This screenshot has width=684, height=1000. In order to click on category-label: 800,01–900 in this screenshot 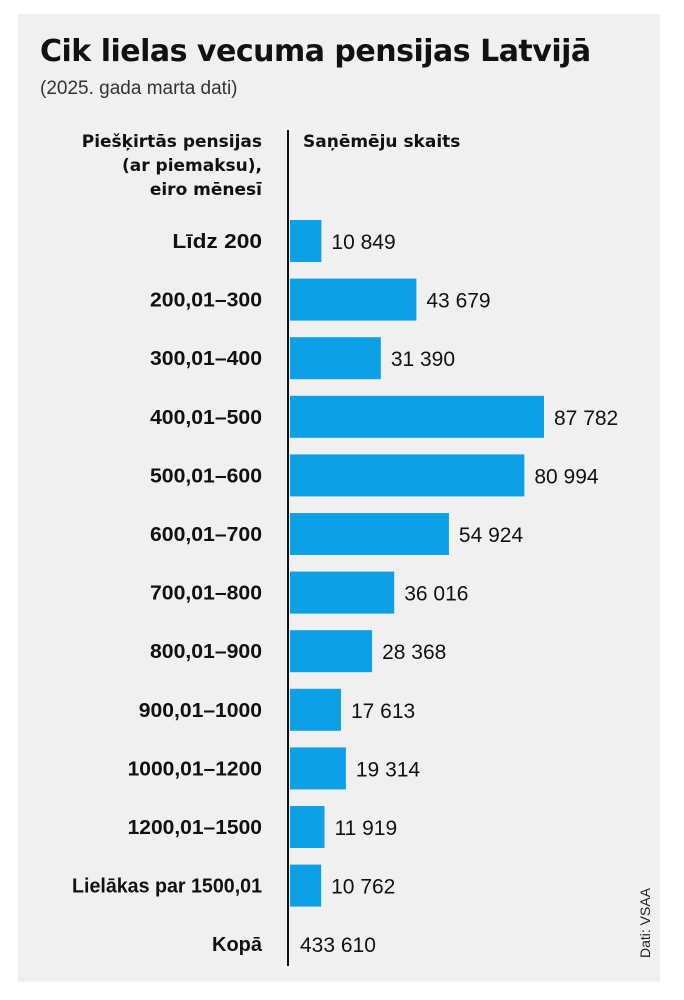, I will do `click(206, 652)`.